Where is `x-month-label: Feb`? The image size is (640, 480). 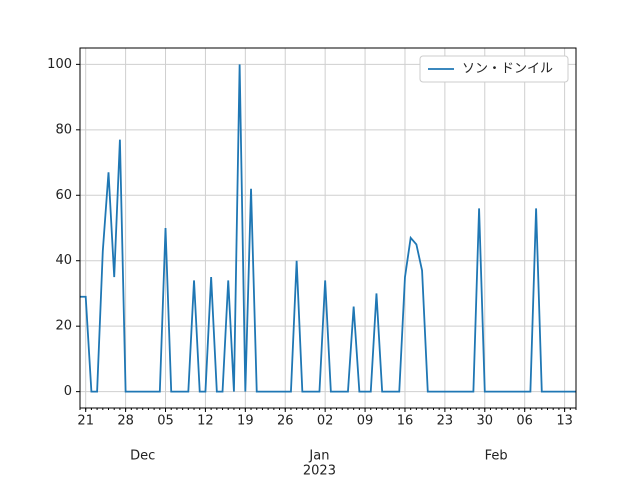
x-month-label: Feb is located at coordinates (496, 456).